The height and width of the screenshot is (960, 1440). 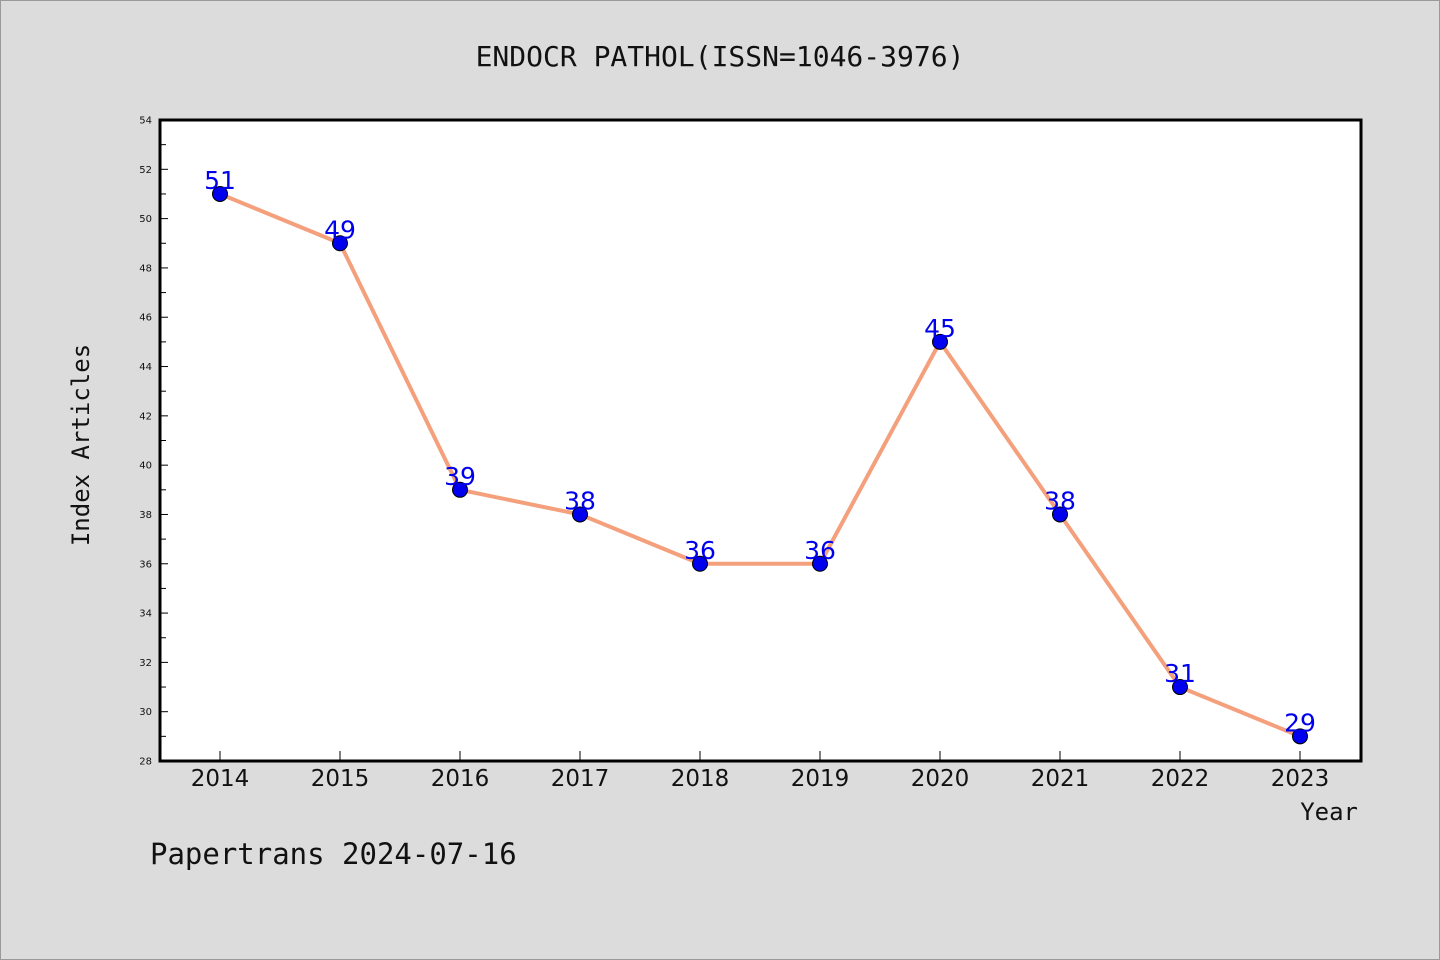 I want to click on y-tick-label: 28, so click(x=145, y=762).